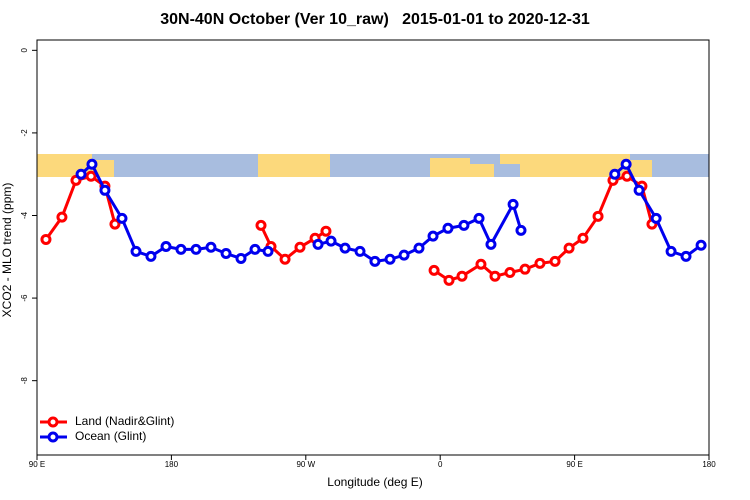 The image size is (750, 500). What do you see at coordinates (110, 436) in the screenshot?
I see `legend-label: Ocean (Glint)` at bounding box center [110, 436].